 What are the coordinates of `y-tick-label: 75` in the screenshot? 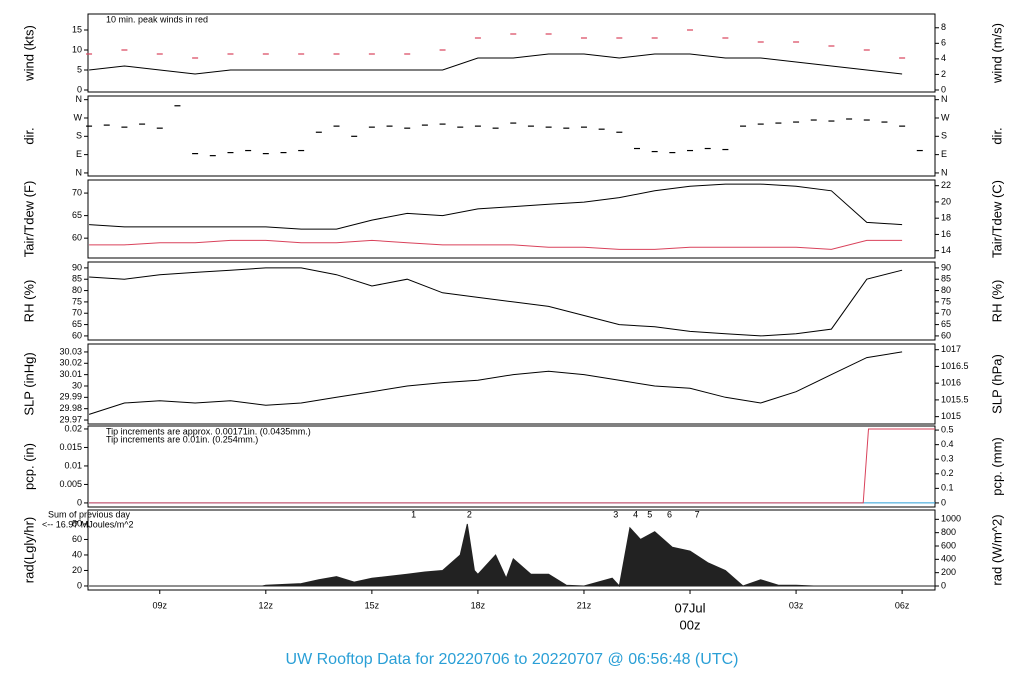 It's located at (77, 301).